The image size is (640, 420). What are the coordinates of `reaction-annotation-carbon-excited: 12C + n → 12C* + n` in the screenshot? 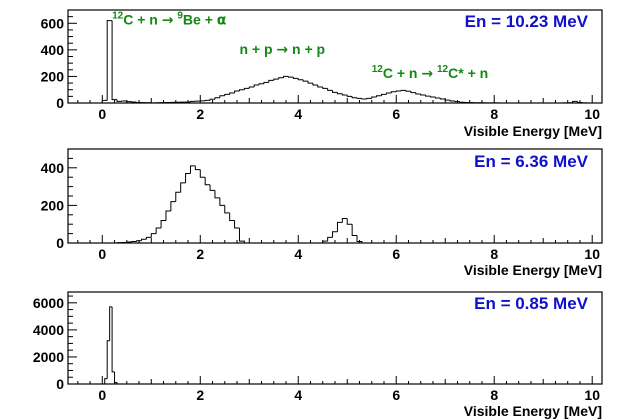 It's located at (430, 73).